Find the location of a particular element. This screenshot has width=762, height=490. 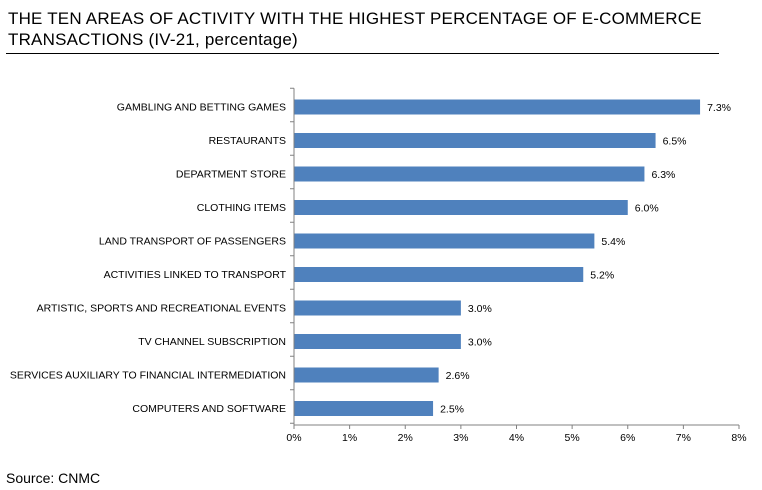

data-label: 5.4% is located at coordinates (613, 242).